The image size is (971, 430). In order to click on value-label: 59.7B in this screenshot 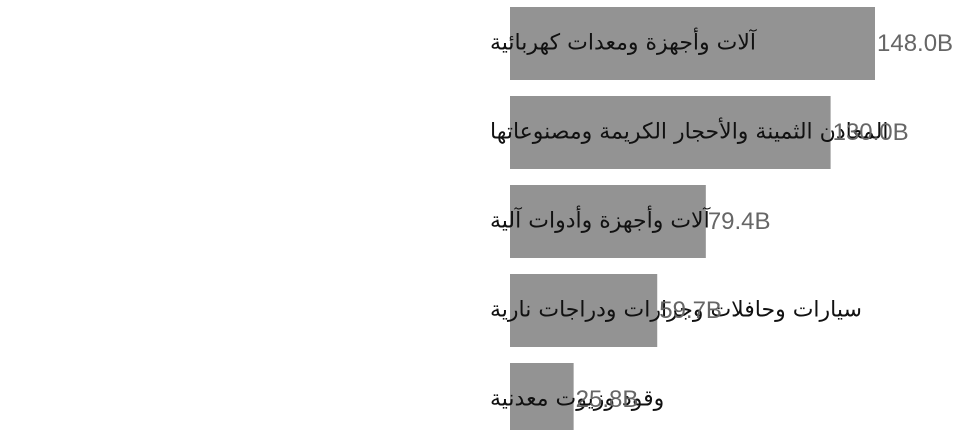, I will do `click(690, 310)`.